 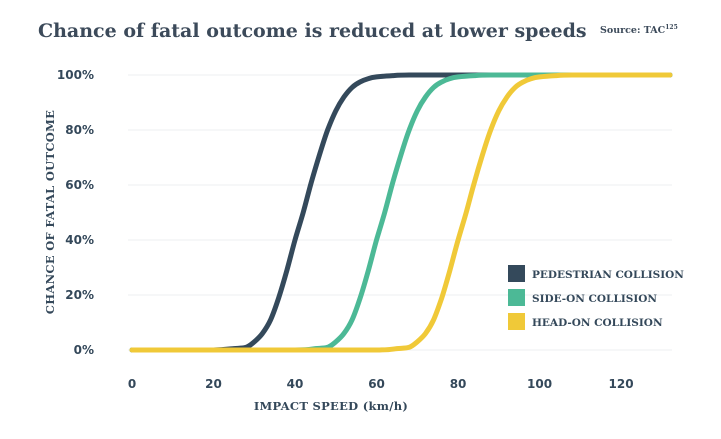 What do you see at coordinates (75, 212) in the screenshot?
I see `y-axis-ticks: 0% 20% 40% 60% 80% 100%` at bounding box center [75, 212].